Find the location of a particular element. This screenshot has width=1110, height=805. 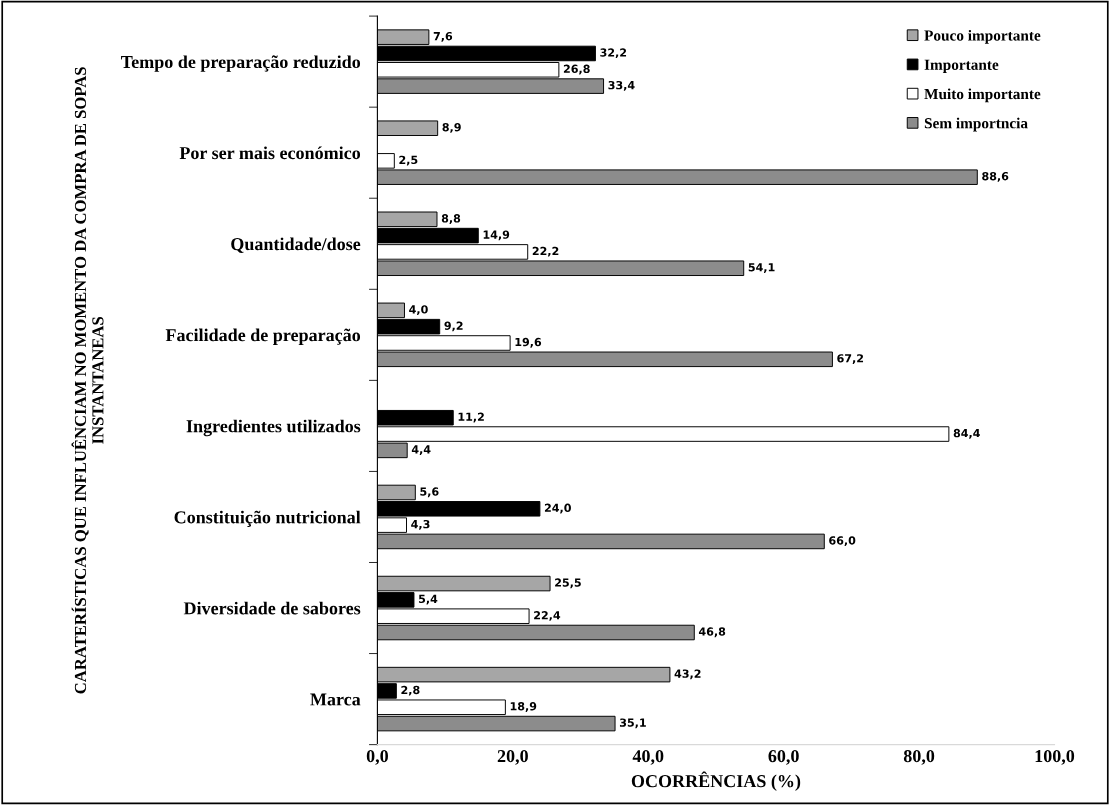

y-tick-label: Facilidade de preparação is located at coordinates (263, 336).